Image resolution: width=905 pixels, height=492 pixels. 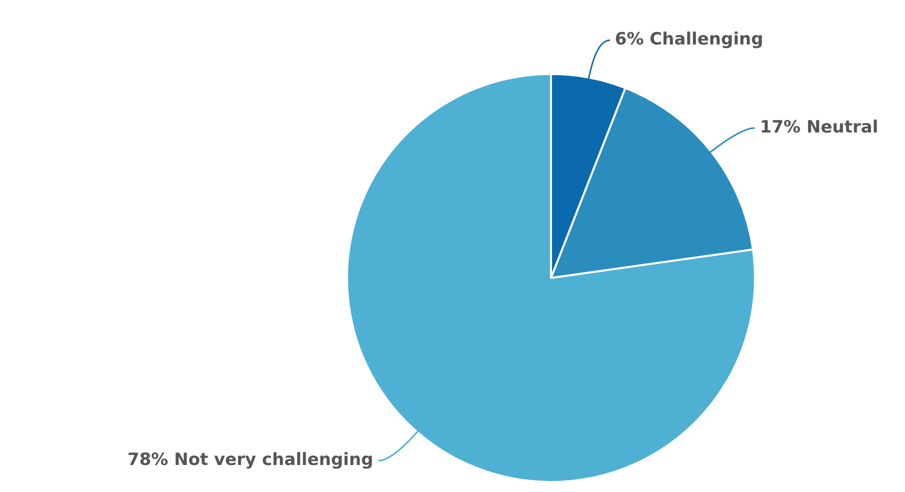 I want to click on slice-label: 6% Challenging, so click(x=689, y=40).